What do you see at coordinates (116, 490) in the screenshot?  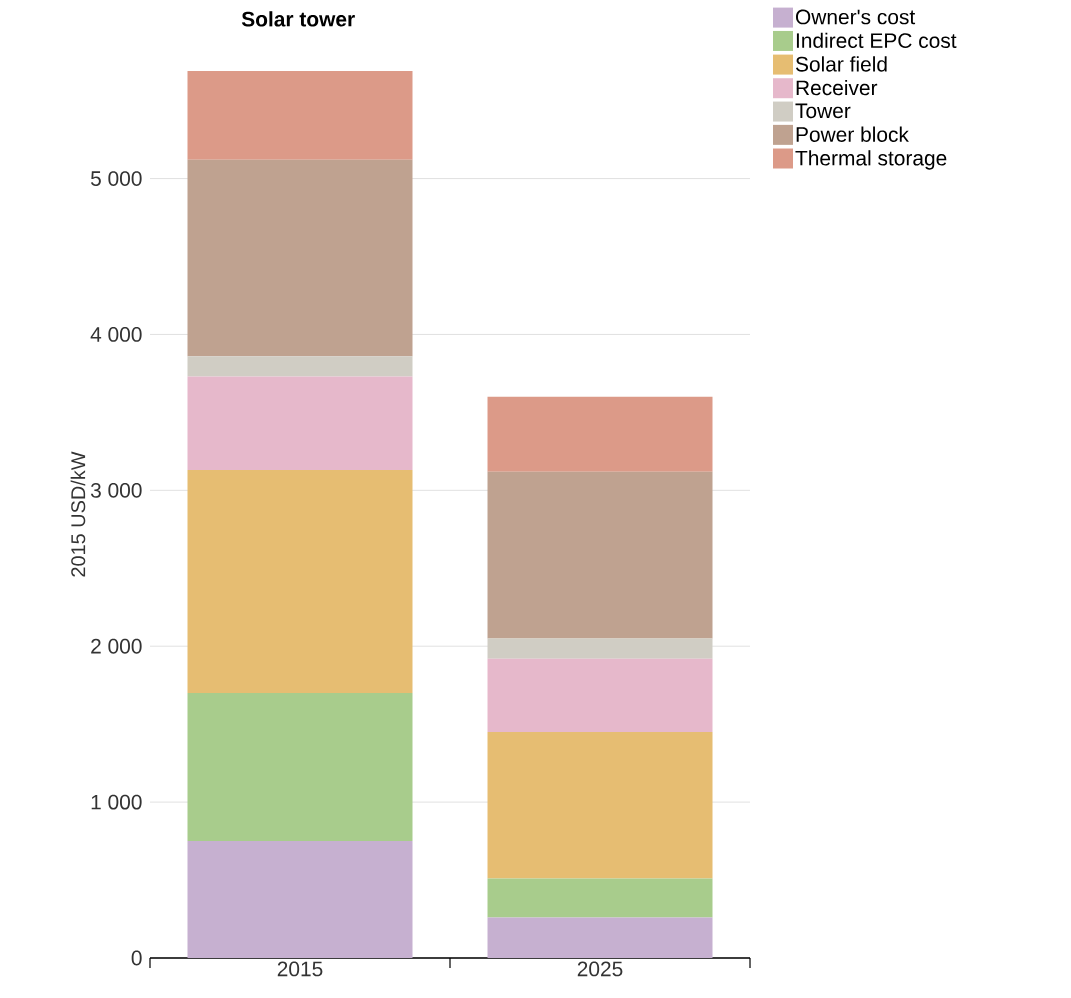 I see `y-tick-label: 3 000` at bounding box center [116, 490].